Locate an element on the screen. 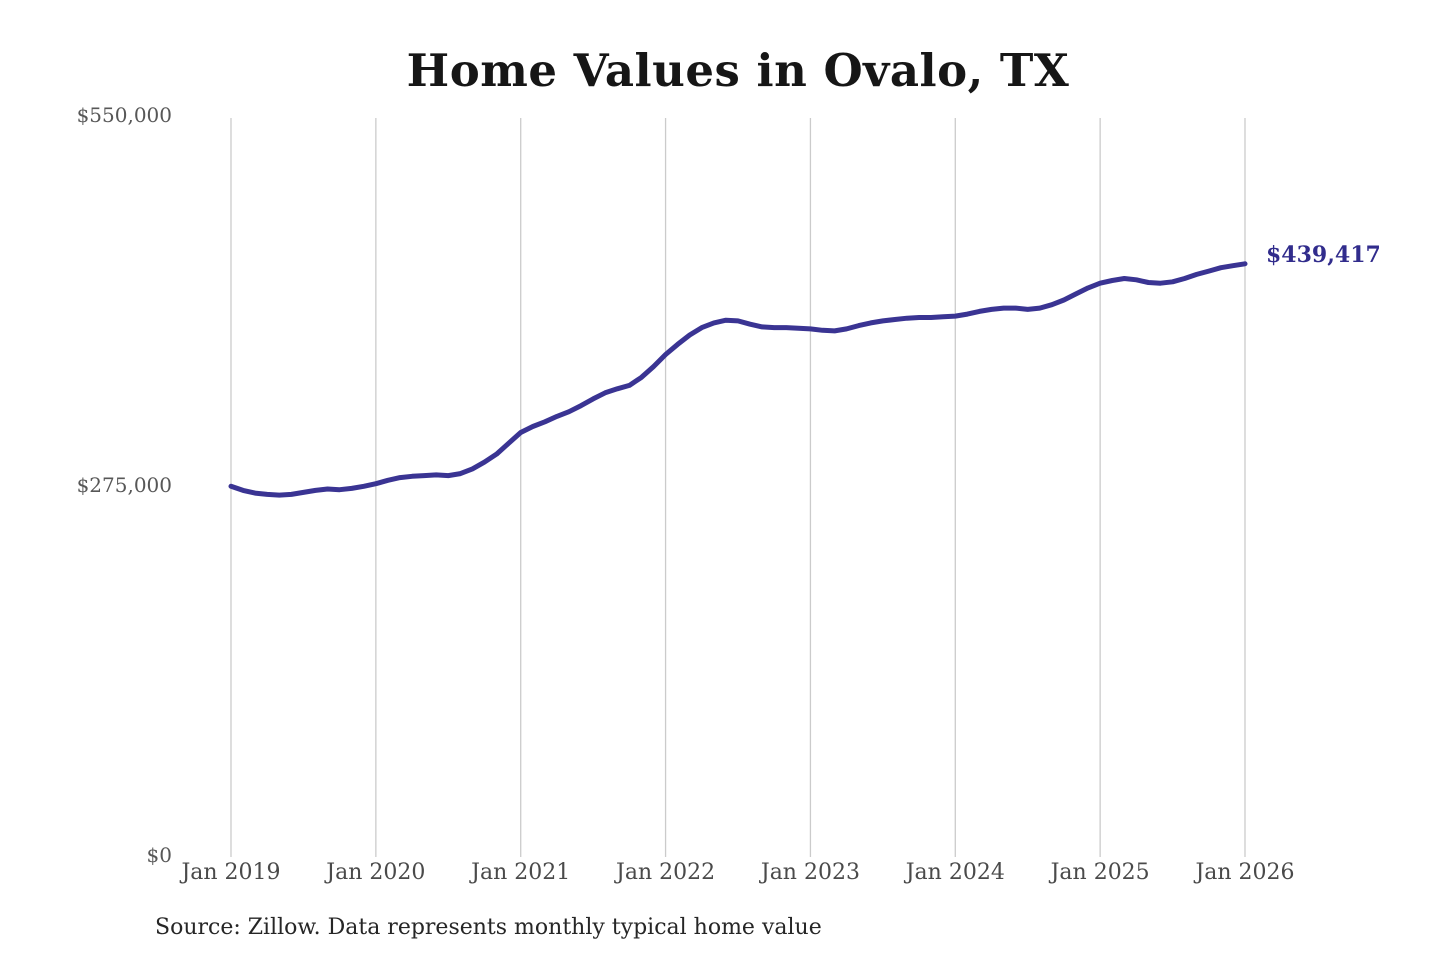  x-axis-tick-label: Jan 2024 is located at coordinates (955, 872).